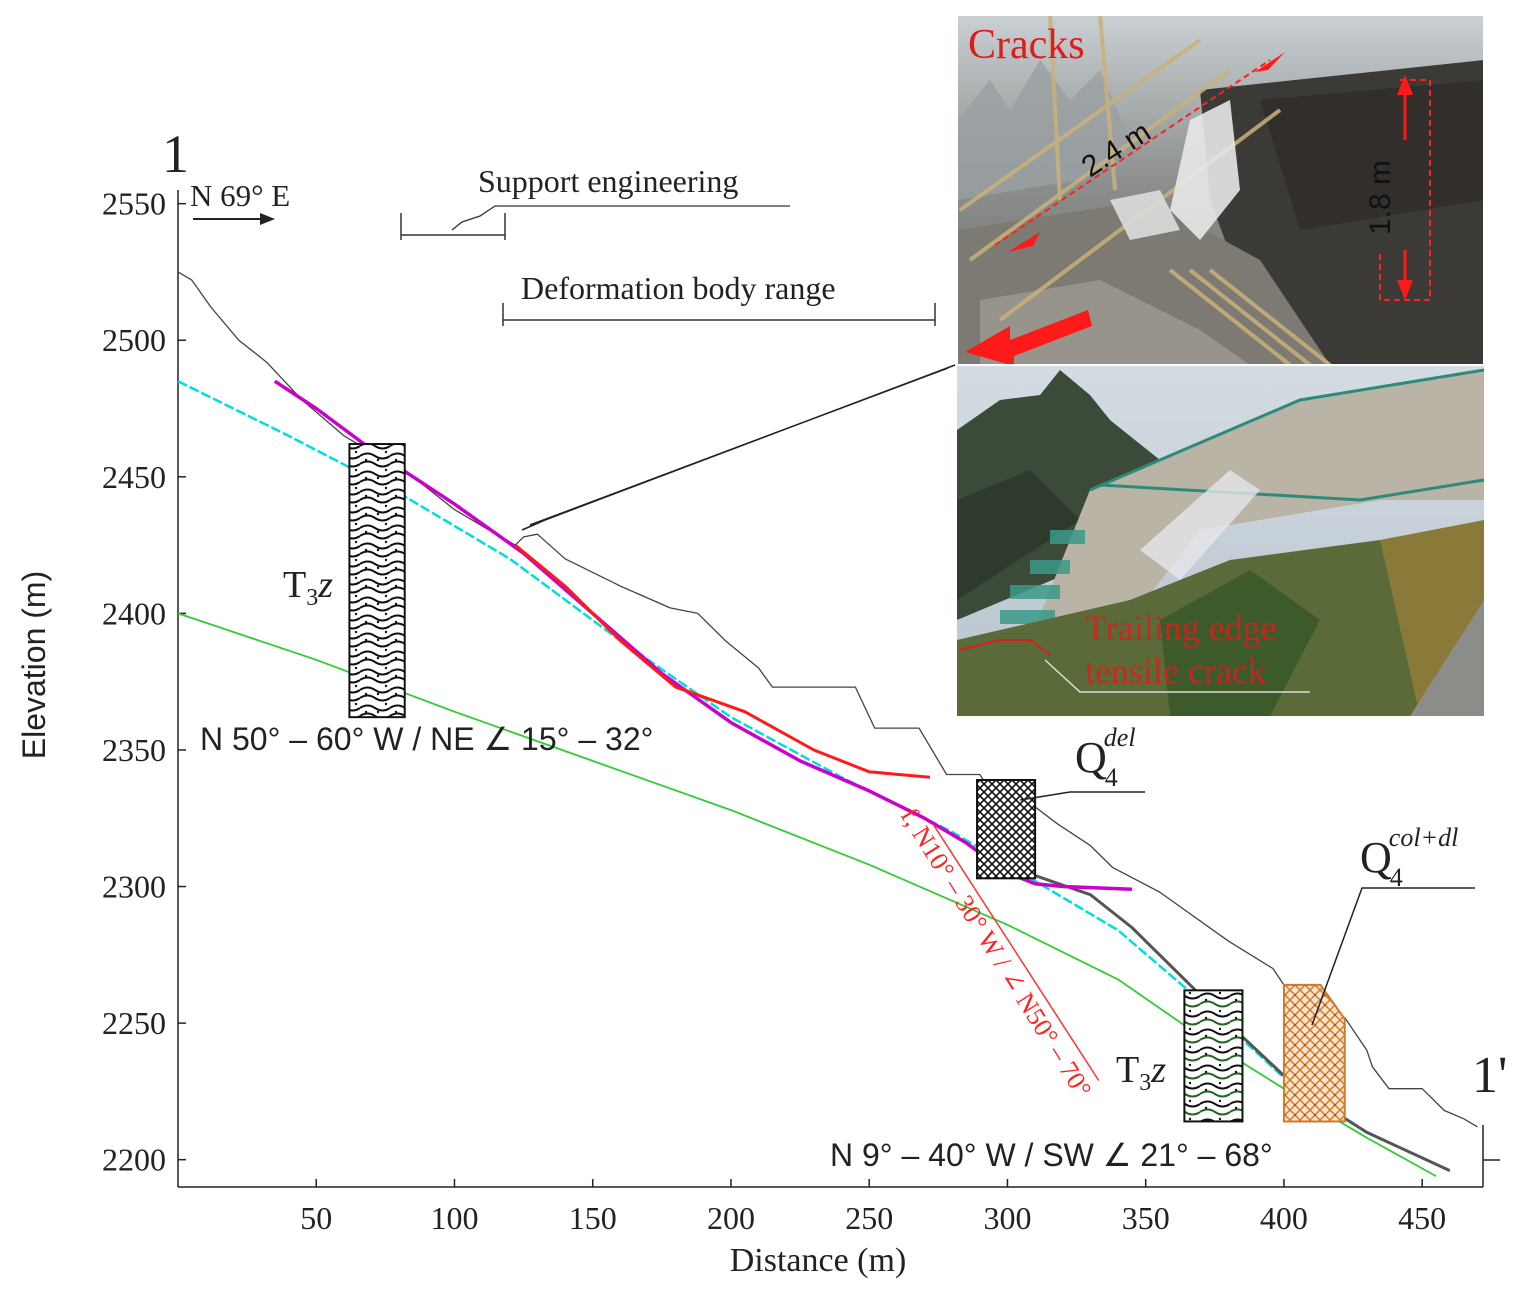  Describe the element at coordinates (377, 581) in the screenshot. I see `column-t3z-upper` at that location.